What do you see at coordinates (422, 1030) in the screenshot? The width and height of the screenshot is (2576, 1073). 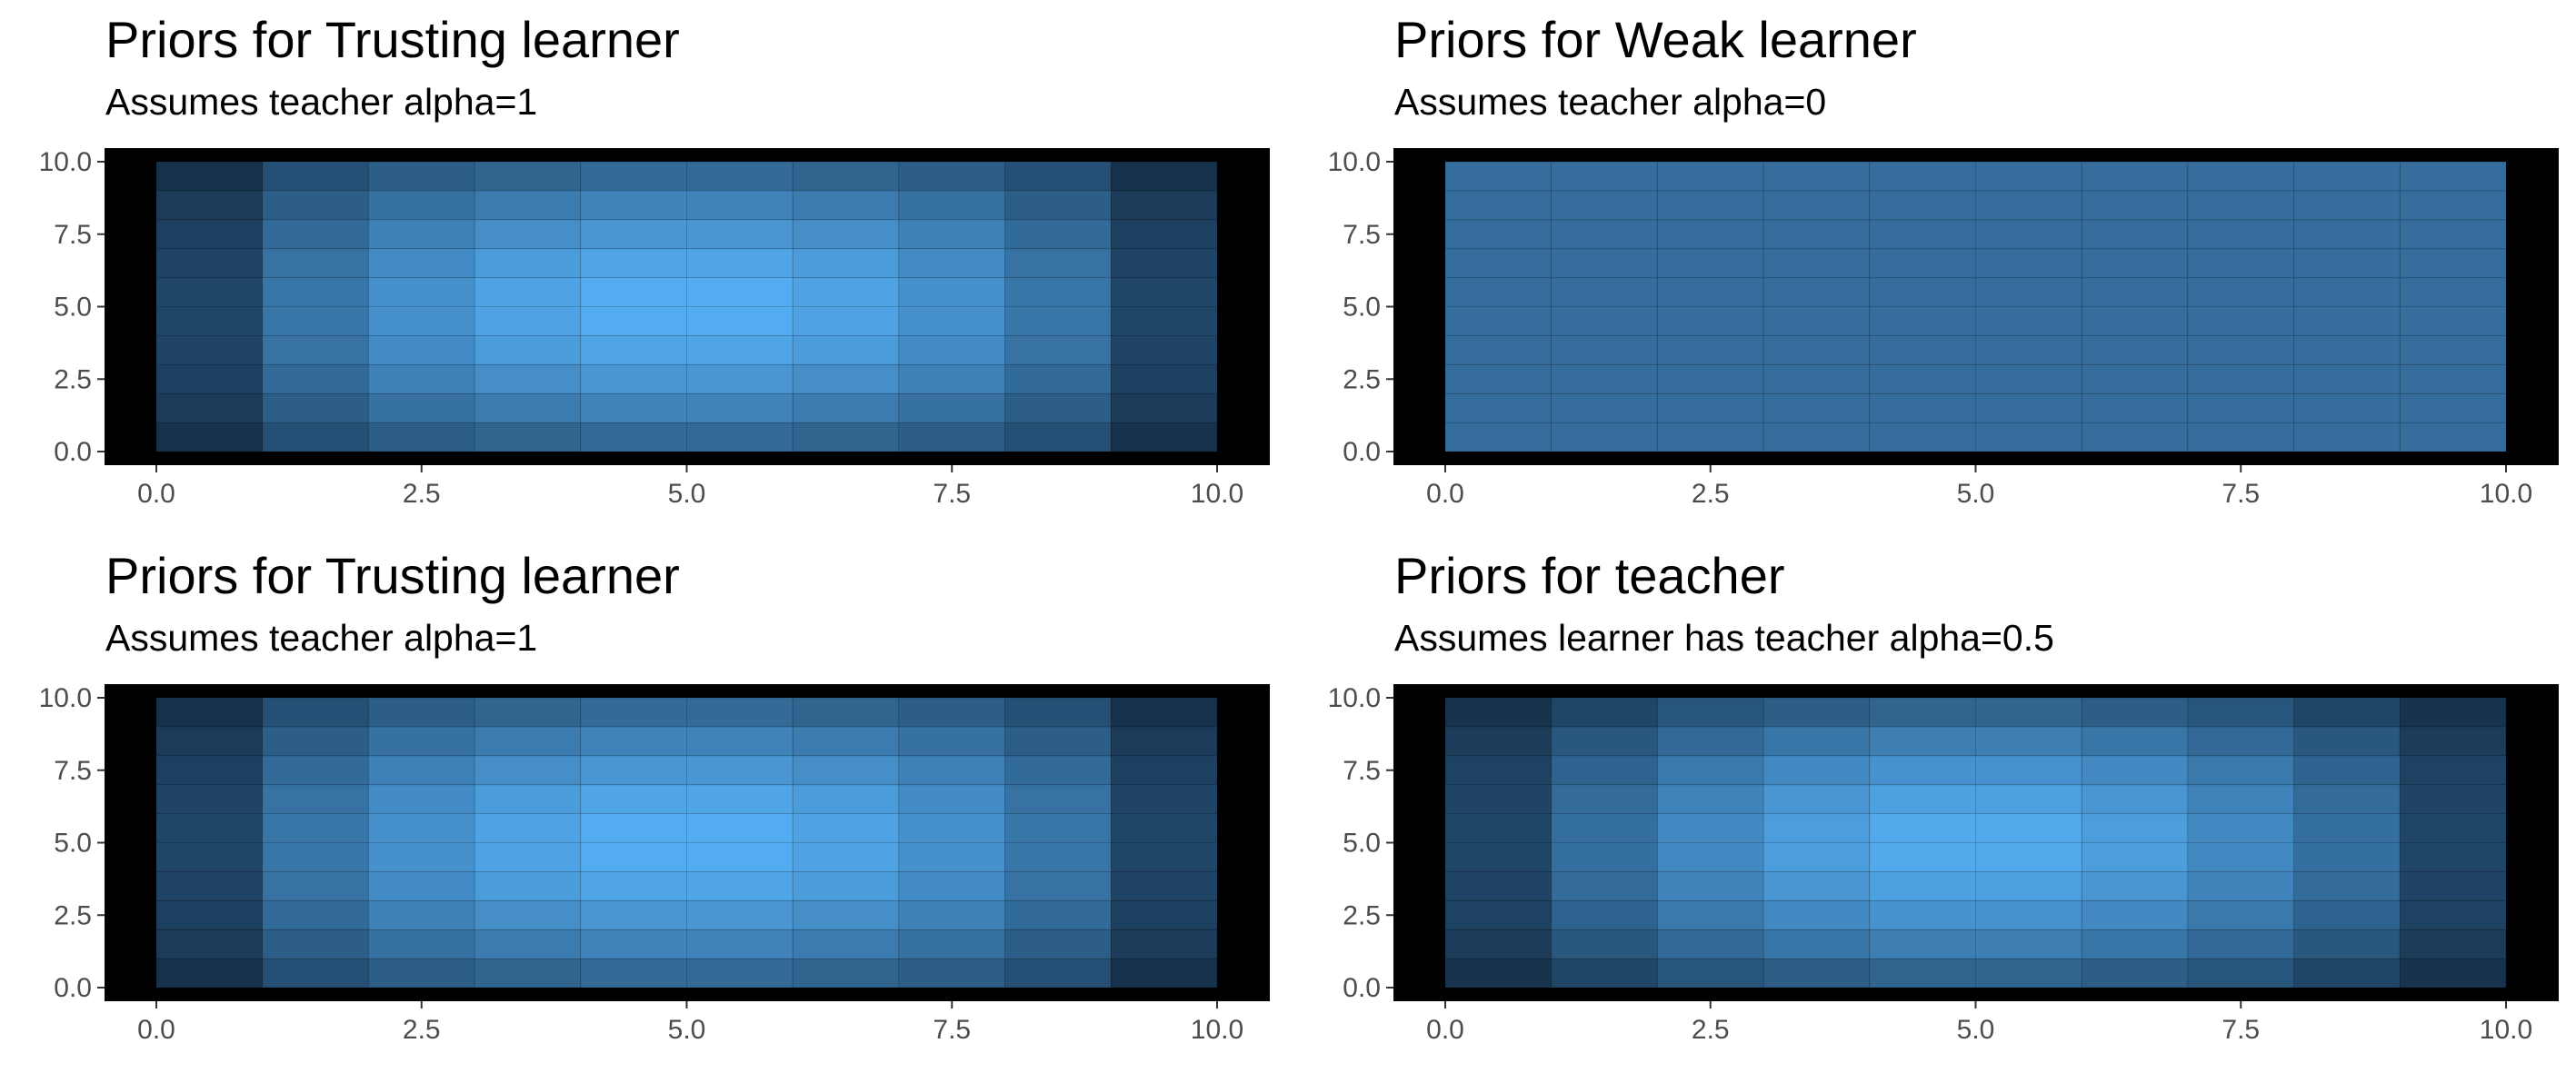 I see `x-tick-label: 2.5` at bounding box center [422, 1030].